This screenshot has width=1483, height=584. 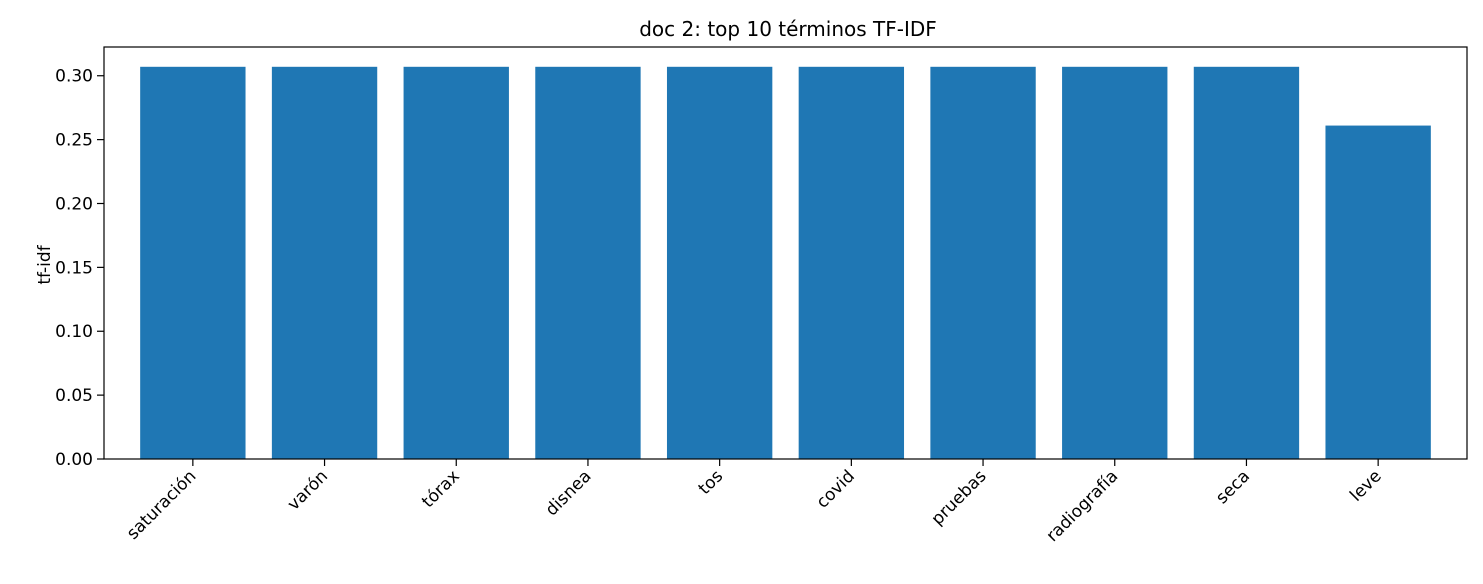 What do you see at coordinates (959, 497) in the screenshot?
I see `x-tick-label-6: pruebas` at bounding box center [959, 497].